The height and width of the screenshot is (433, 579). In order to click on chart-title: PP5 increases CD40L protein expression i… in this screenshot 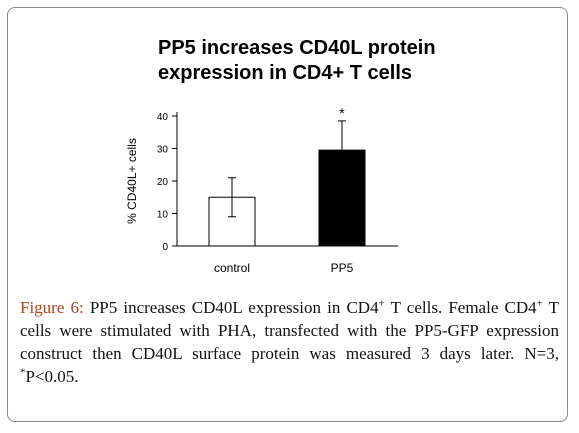, I will do `click(323, 61)`.